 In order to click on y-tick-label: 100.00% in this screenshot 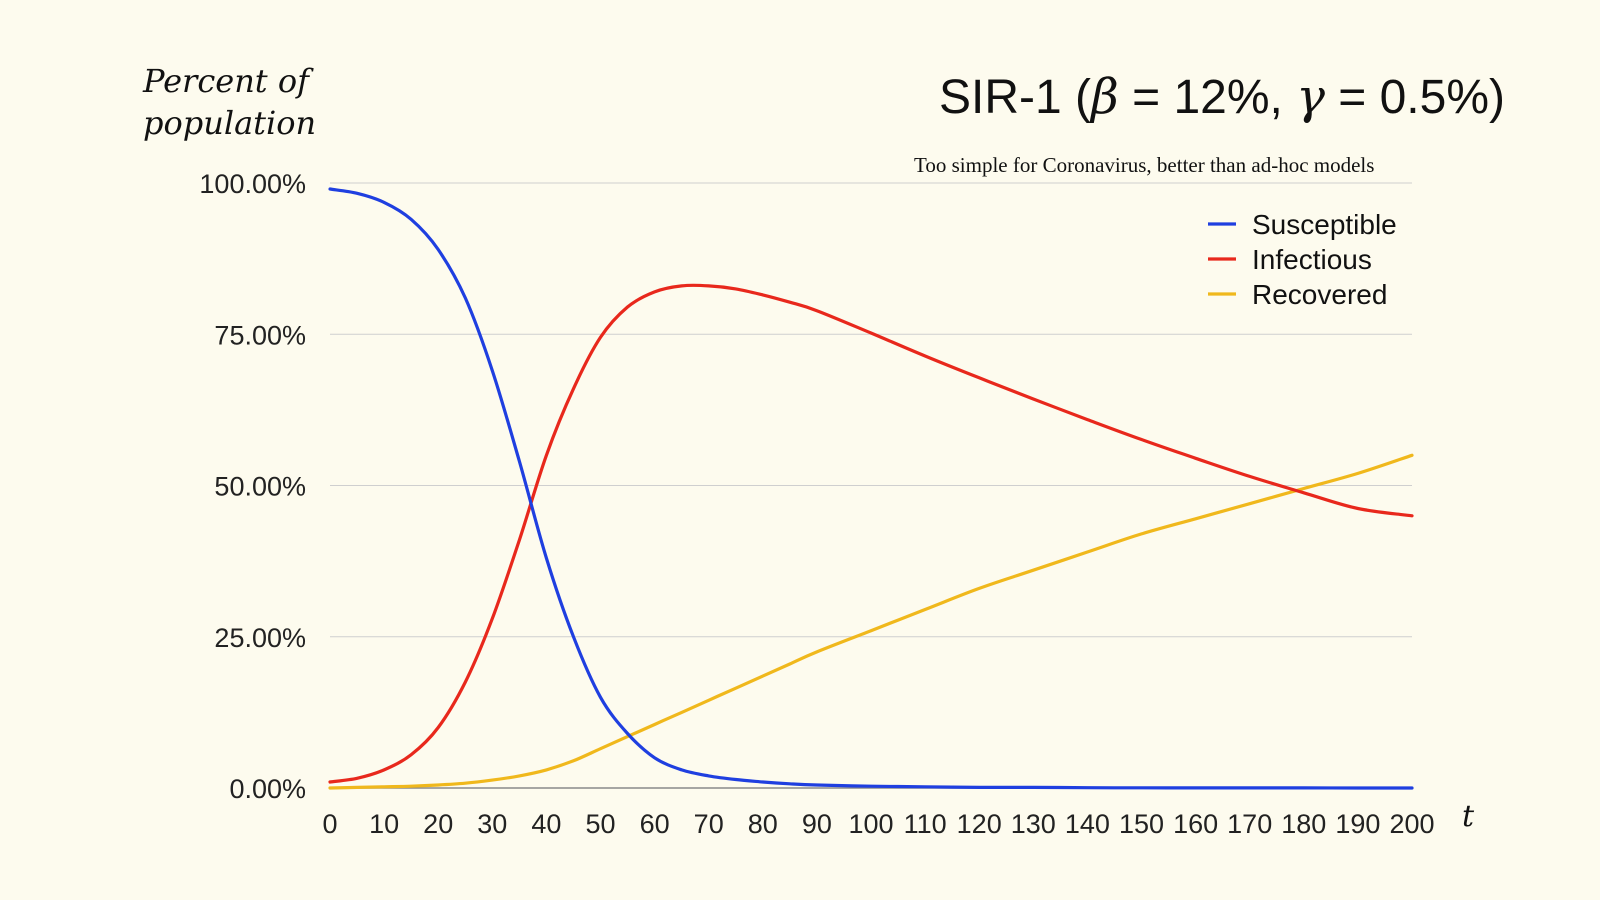, I will do `click(252, 184)`.